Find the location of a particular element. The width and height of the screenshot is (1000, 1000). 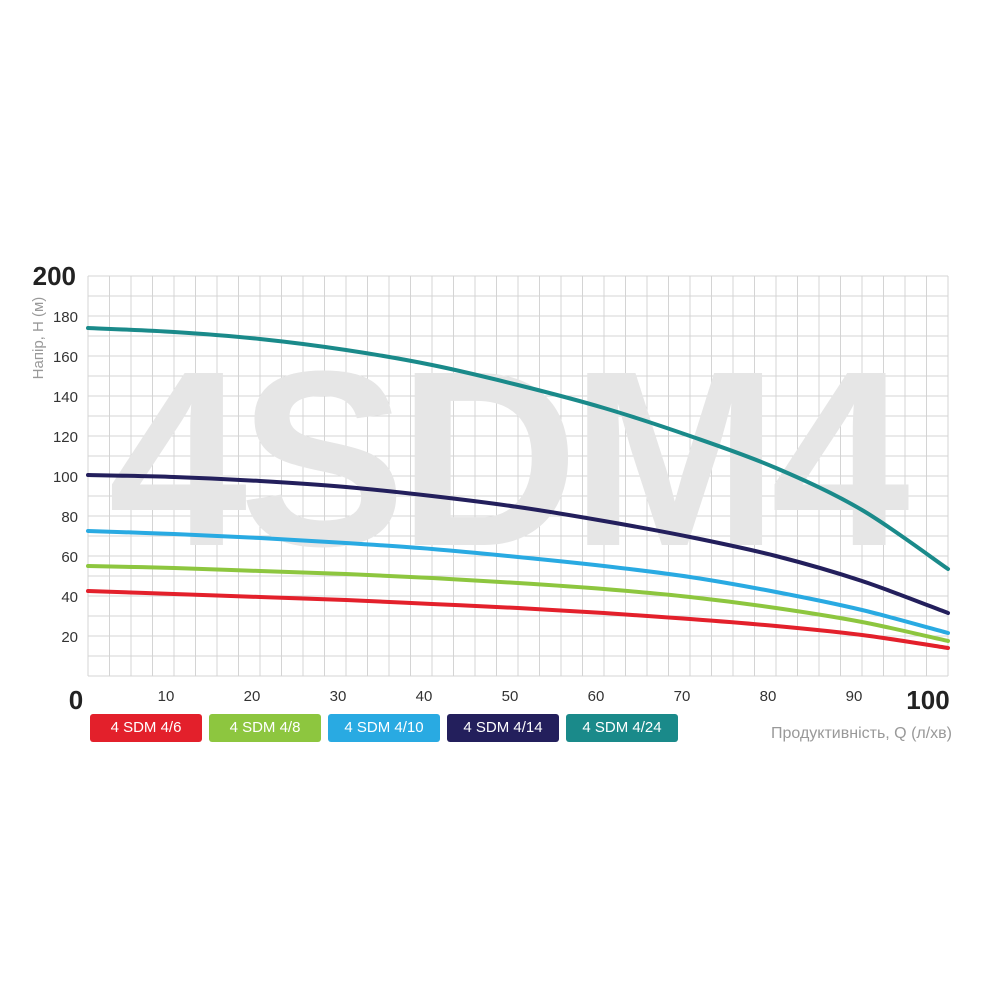

x-axis-label: Продуктивність, Q (л/хв) is located at coordinates (861, 733).